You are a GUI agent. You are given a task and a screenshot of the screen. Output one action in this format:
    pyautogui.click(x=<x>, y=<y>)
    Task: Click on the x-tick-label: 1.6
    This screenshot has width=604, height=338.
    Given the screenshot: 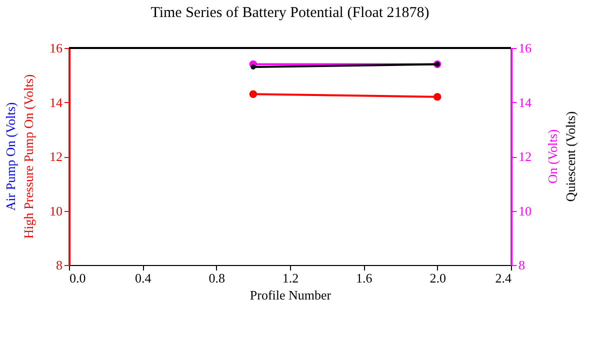 What is the action you would take?
    pyautogui.click(x=364, y=278)
    